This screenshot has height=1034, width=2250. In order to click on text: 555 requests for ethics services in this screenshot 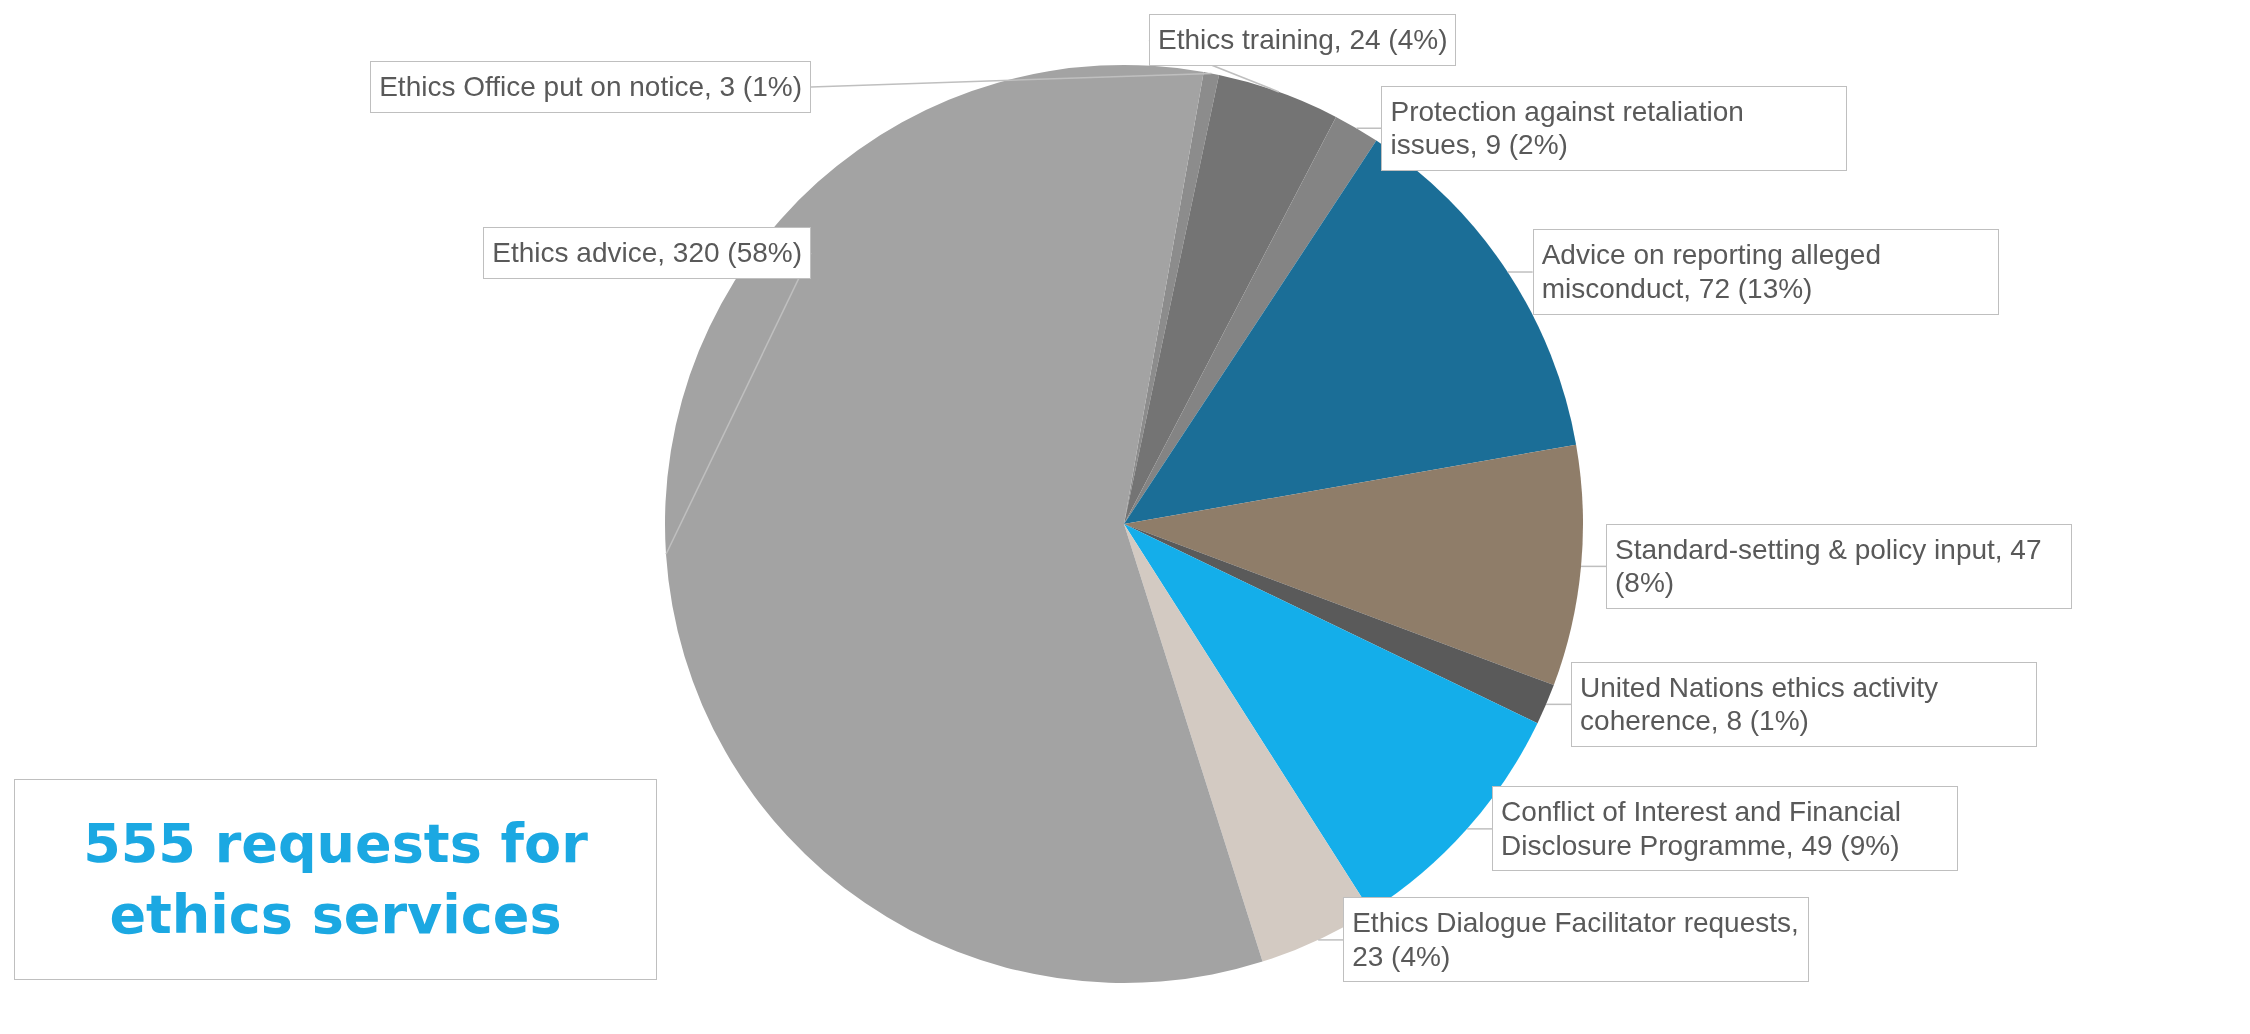, I will do `click(335, 879)`.